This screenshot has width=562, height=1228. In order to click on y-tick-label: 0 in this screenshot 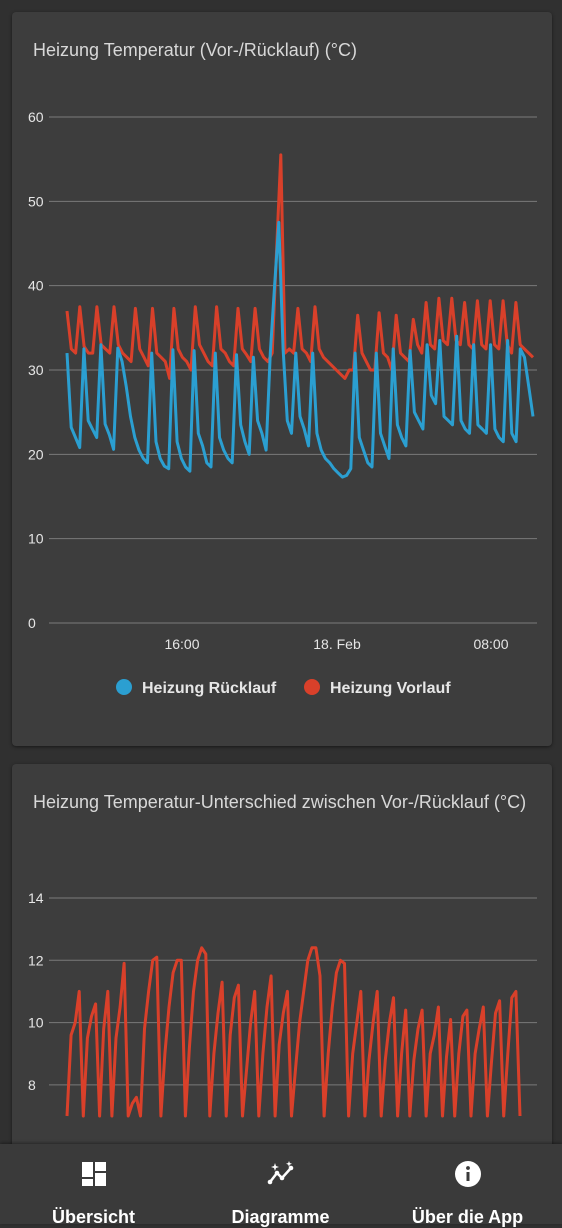, I will do `click(32, 623)`.